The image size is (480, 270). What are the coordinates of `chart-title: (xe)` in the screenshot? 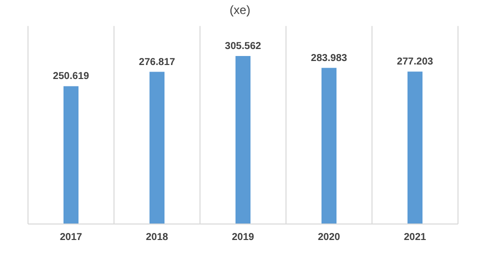 It's located at (240, 10).